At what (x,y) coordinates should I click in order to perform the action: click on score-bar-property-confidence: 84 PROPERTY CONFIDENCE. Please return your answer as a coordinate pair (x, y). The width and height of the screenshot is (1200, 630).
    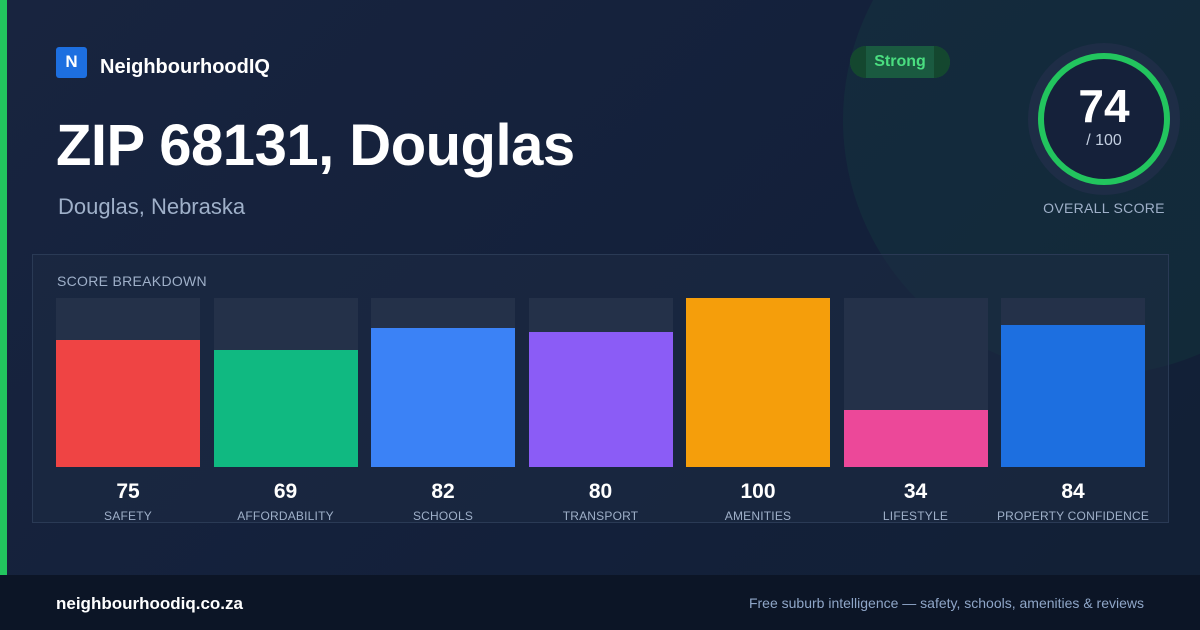
    Looking at the image, I should click on (1073, 410).